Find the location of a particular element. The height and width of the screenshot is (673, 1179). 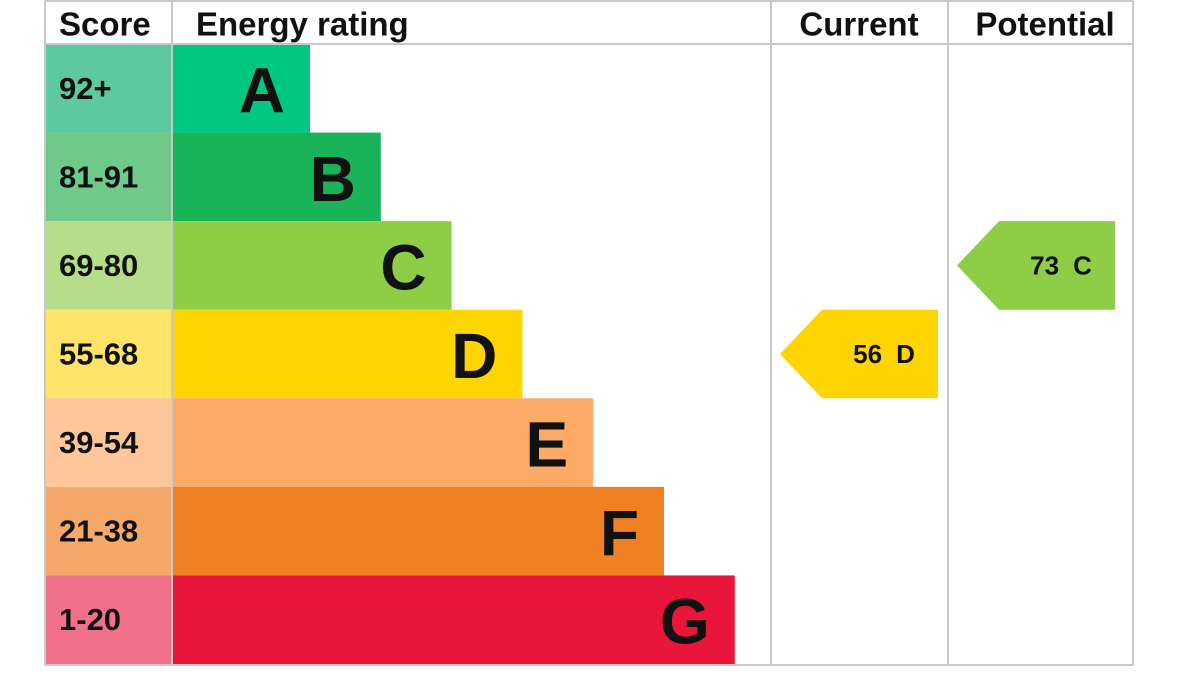

rating-letter: G is located at coordinates (685, 622).